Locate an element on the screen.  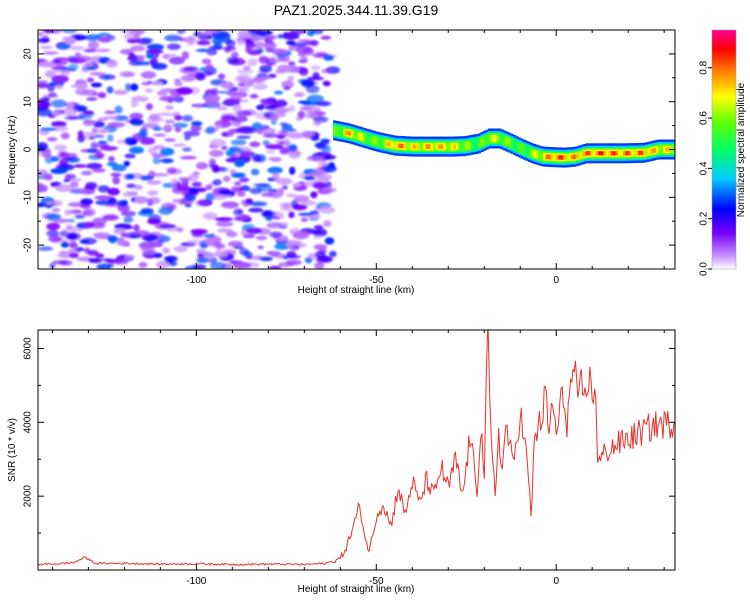
spectrogram-y-axis-label: Frequency (Hz) is located at coordinates (12, 150).